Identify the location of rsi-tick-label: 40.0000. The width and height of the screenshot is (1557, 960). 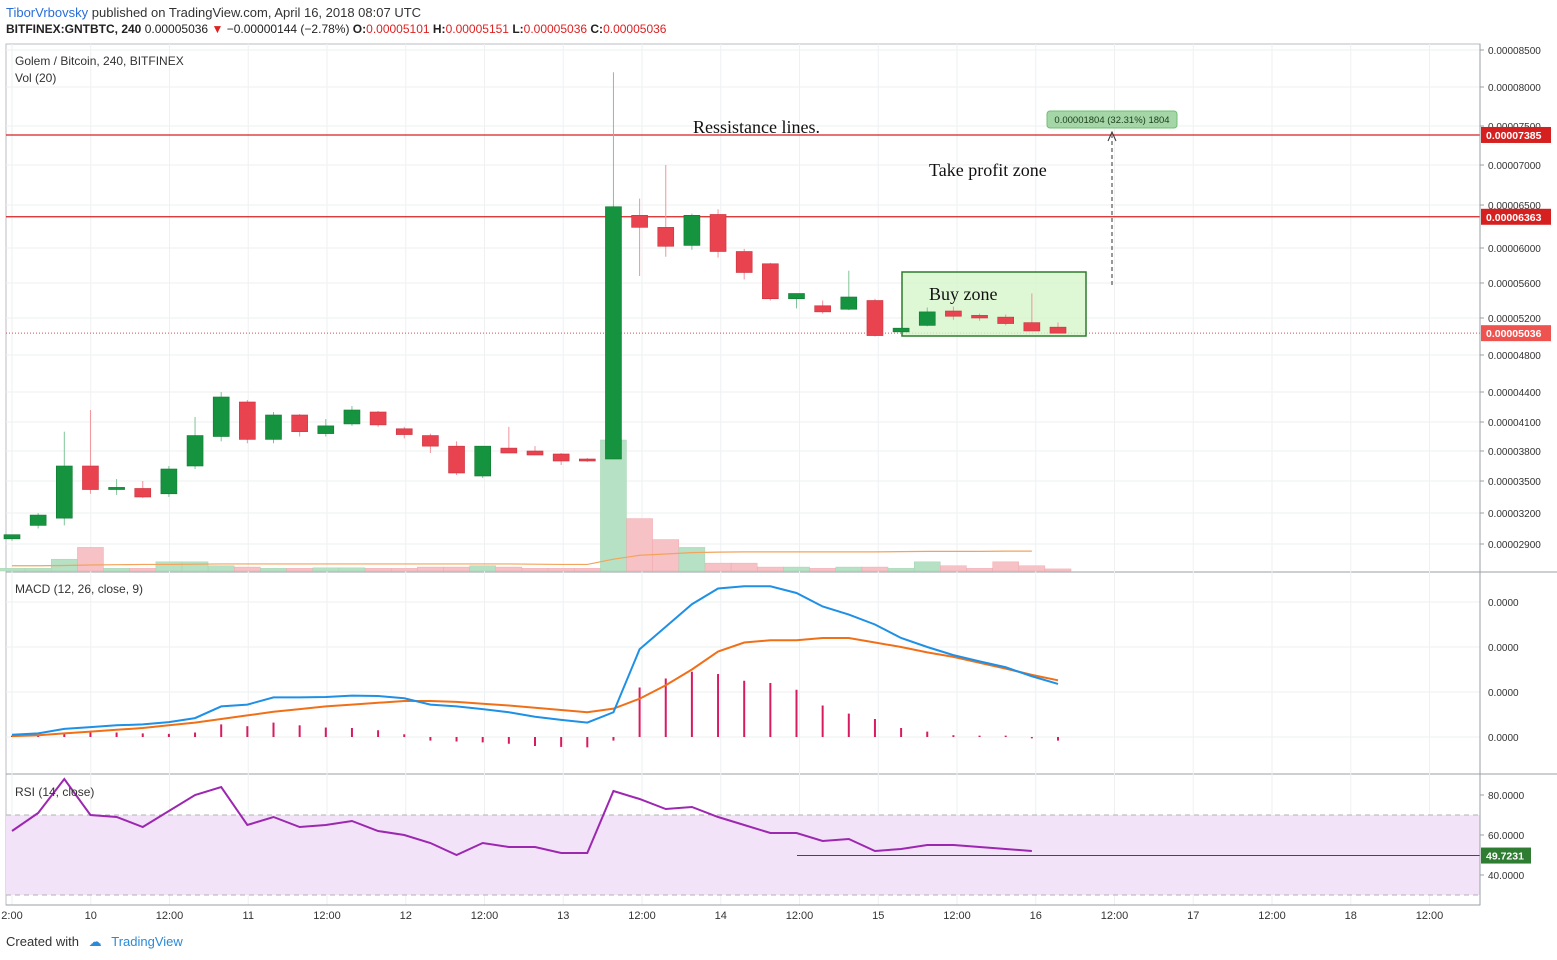
(1506, 876).